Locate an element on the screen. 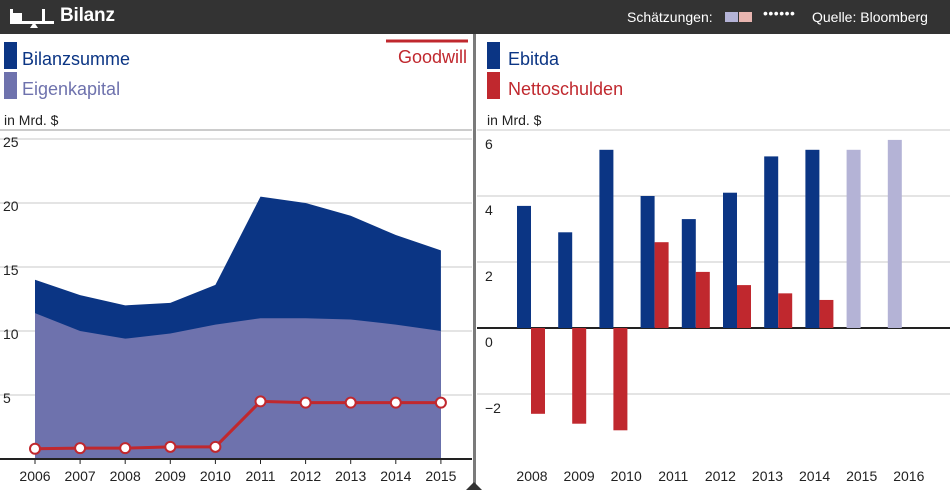 This screenshot has width=950, height=490. estimate-swatch-red is located at coordinates (745, 17).